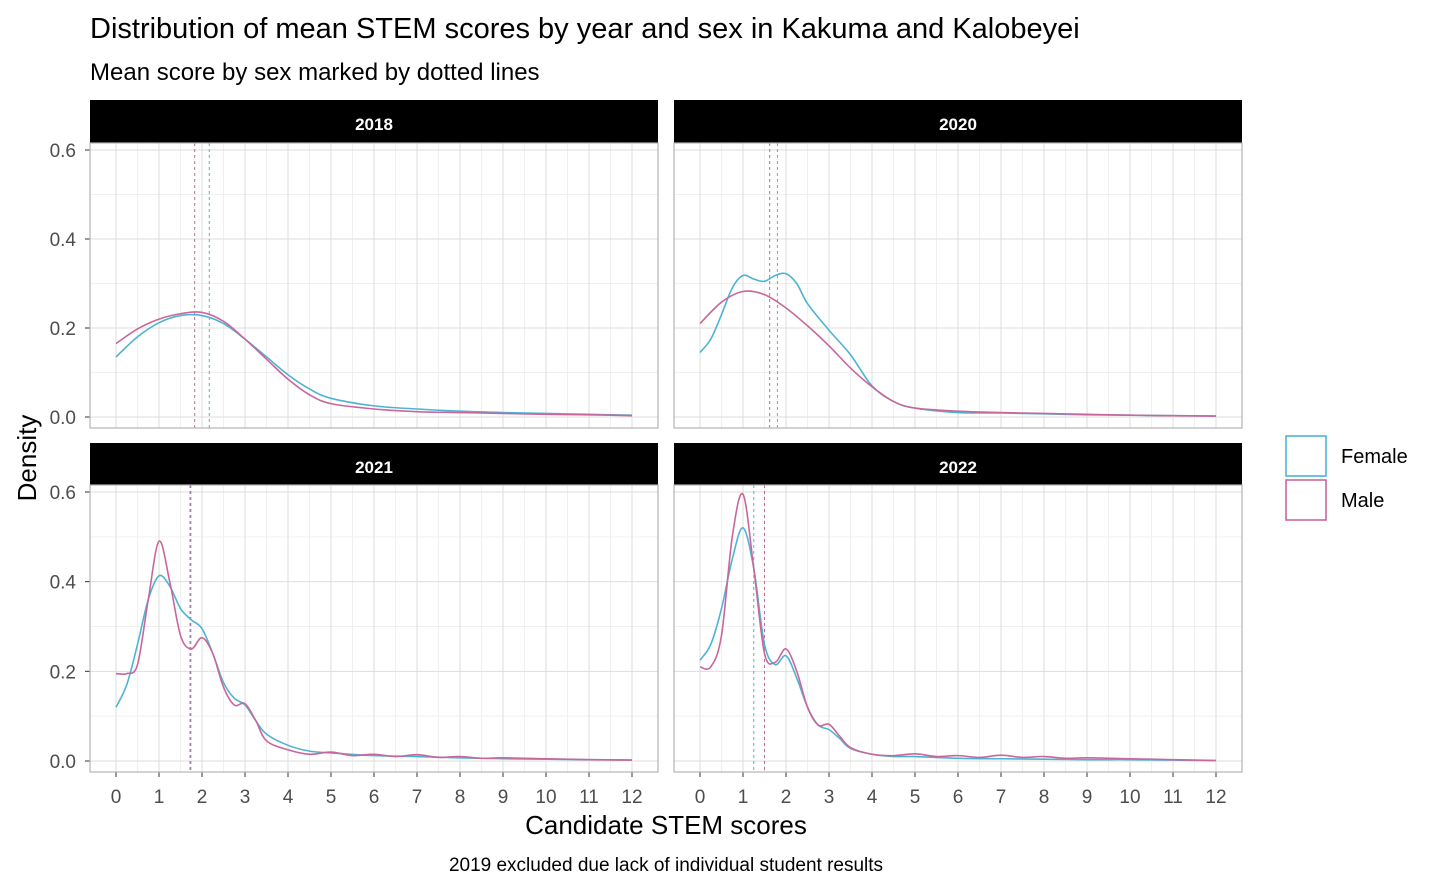 The width and height of the screenshot is (1440, 889). Describe the element at coordinates (315, 72) in the screenshot. I see `chart-subtitle: Mean score by sex marked by dotted lines` at that location.